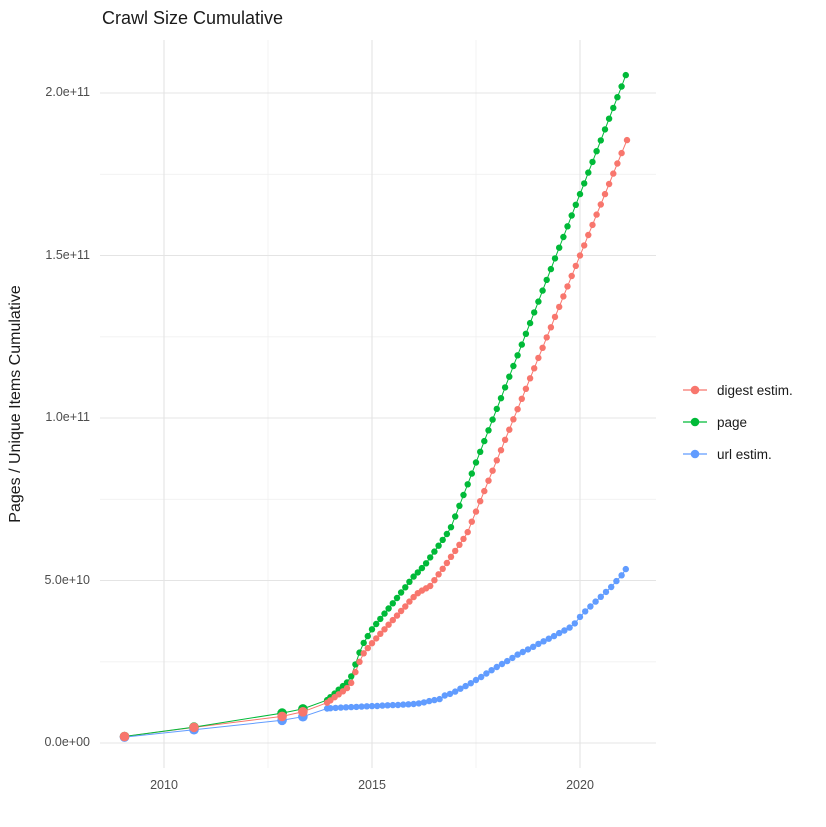 This screenshot has width=826, height=827. Describe the element at coordinates (67, 579) in the screenshot. I see `y-tick-label: 5.0e+10` at that location.